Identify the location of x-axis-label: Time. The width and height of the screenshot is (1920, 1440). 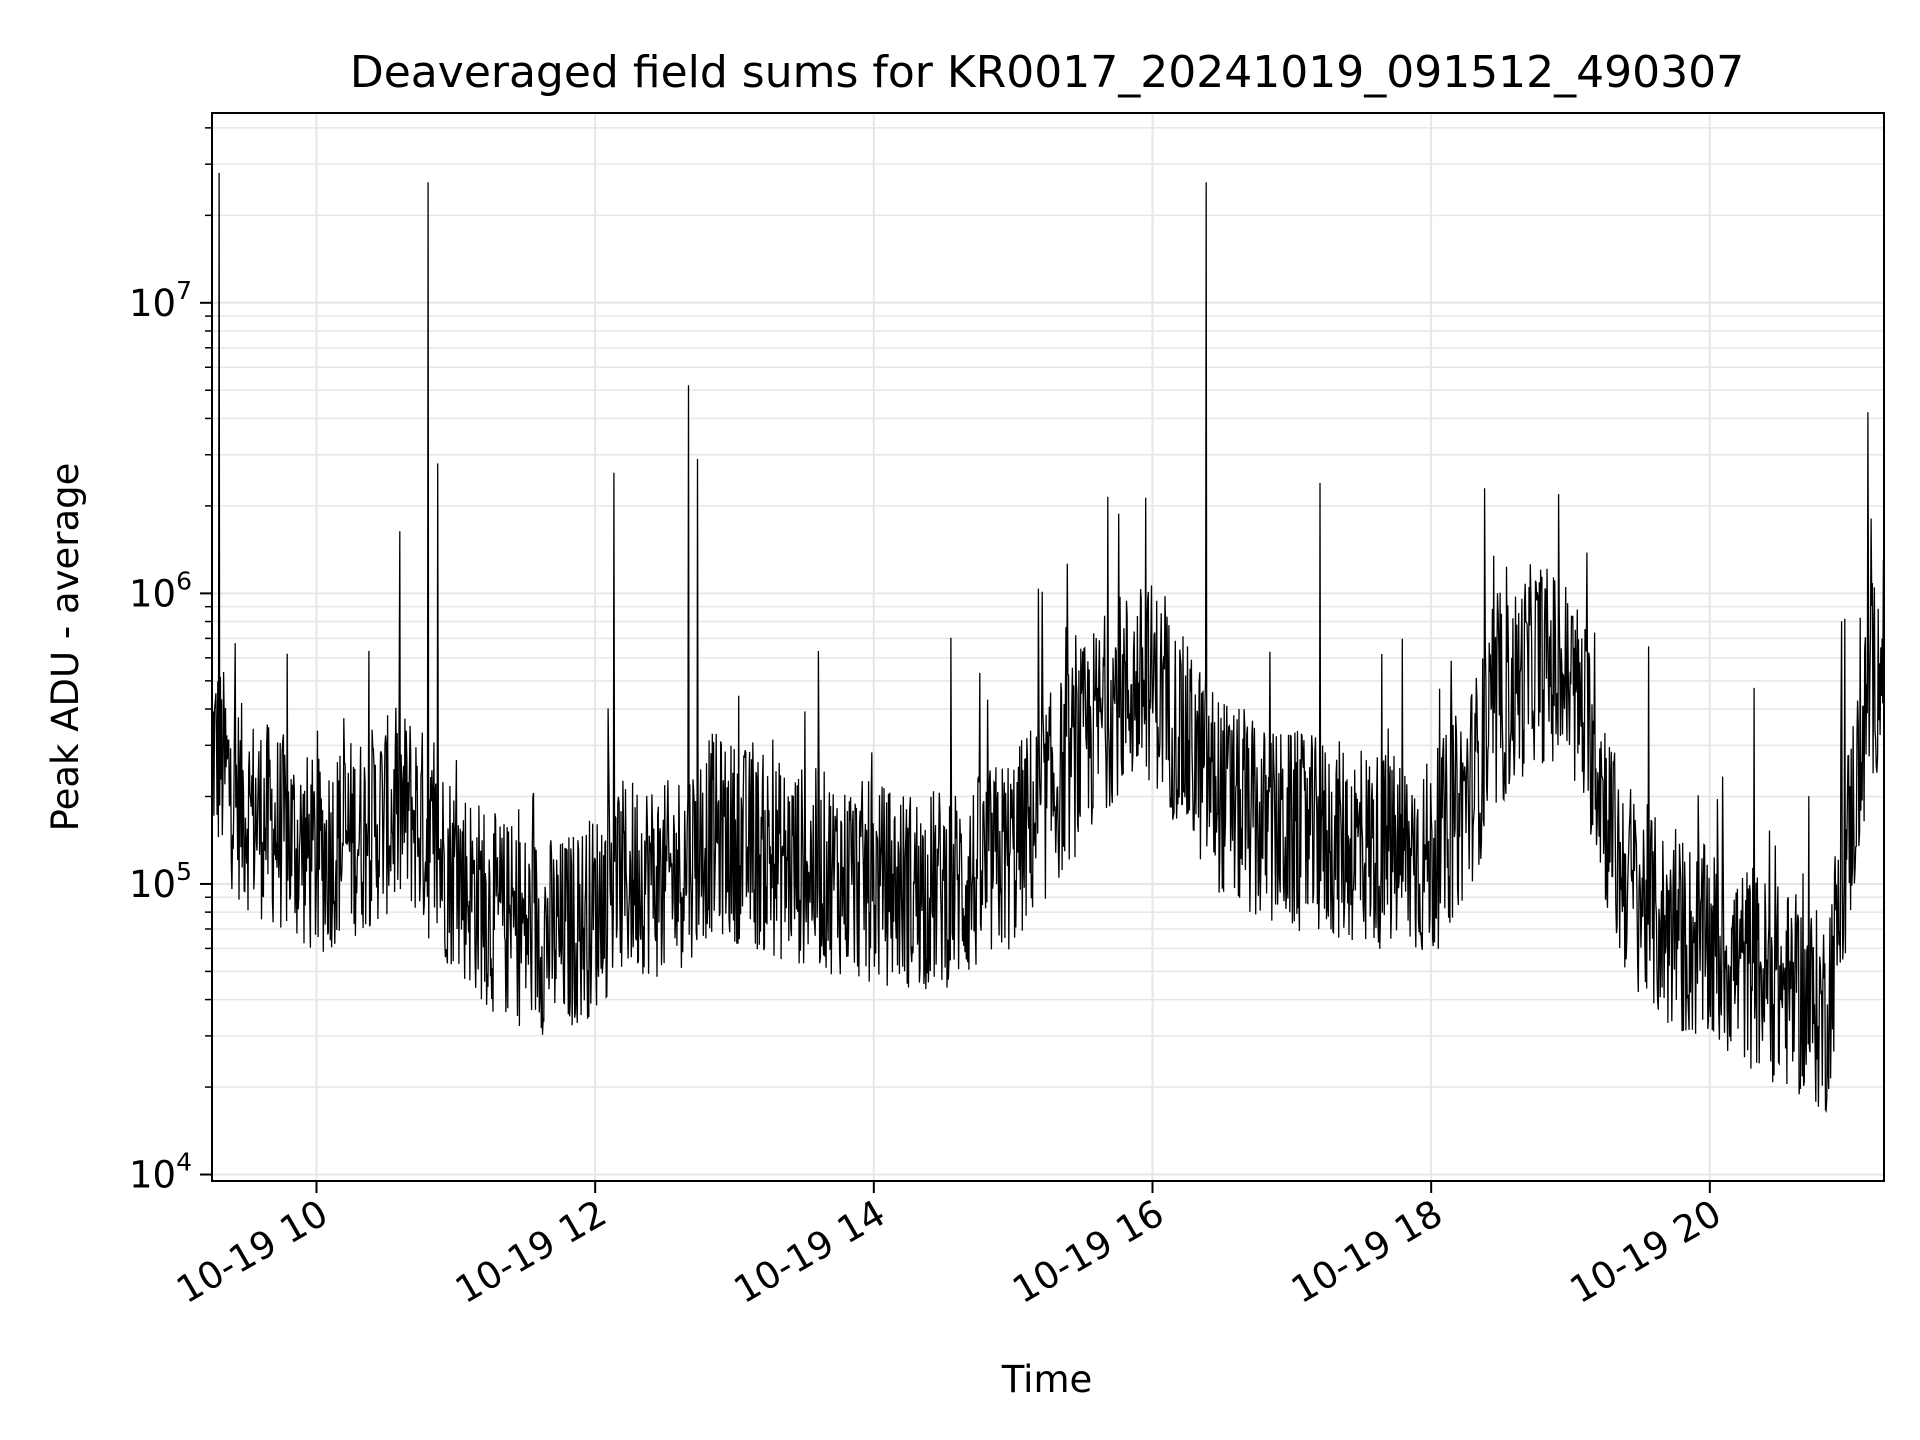
(1047, 1379).